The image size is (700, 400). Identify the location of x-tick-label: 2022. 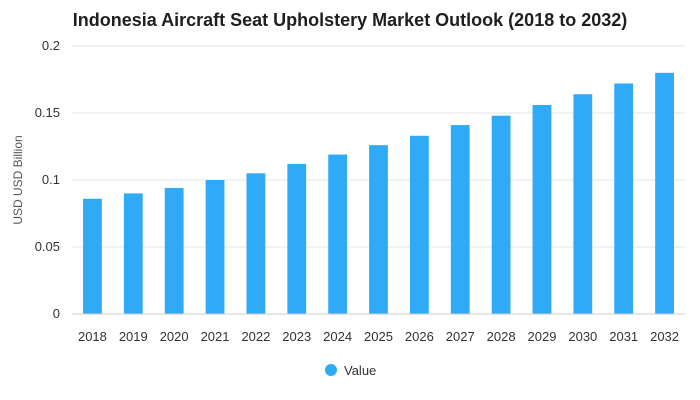
(255, 336).